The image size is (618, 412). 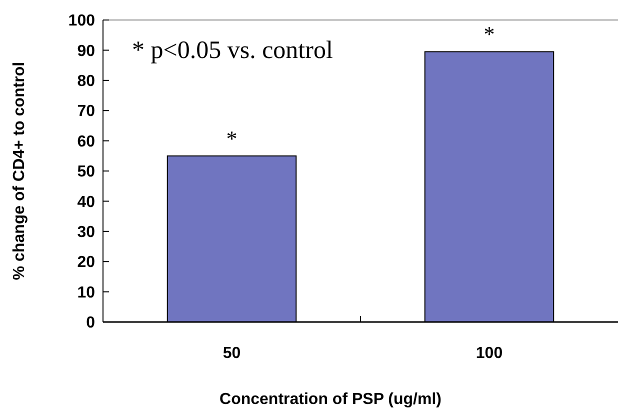 I want to click on y-tick-label: 10, so click(x=86, y=293).